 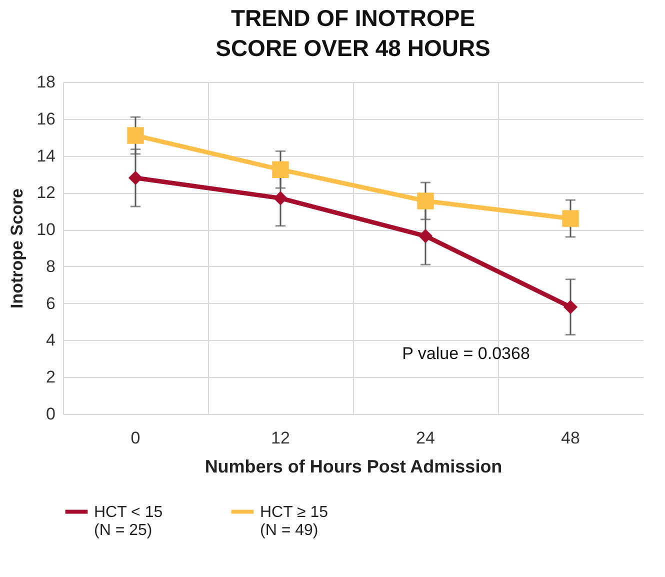 I want to click on x-tick-label: 0, so click(x=135, y=438).